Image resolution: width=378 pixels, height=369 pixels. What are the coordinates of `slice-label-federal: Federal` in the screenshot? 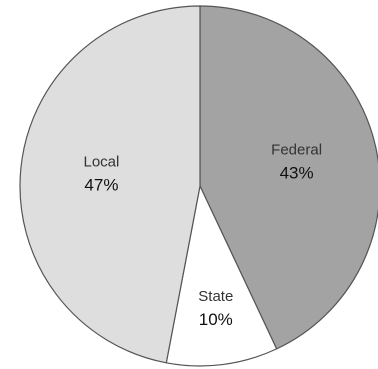 It's located at (296, 149).